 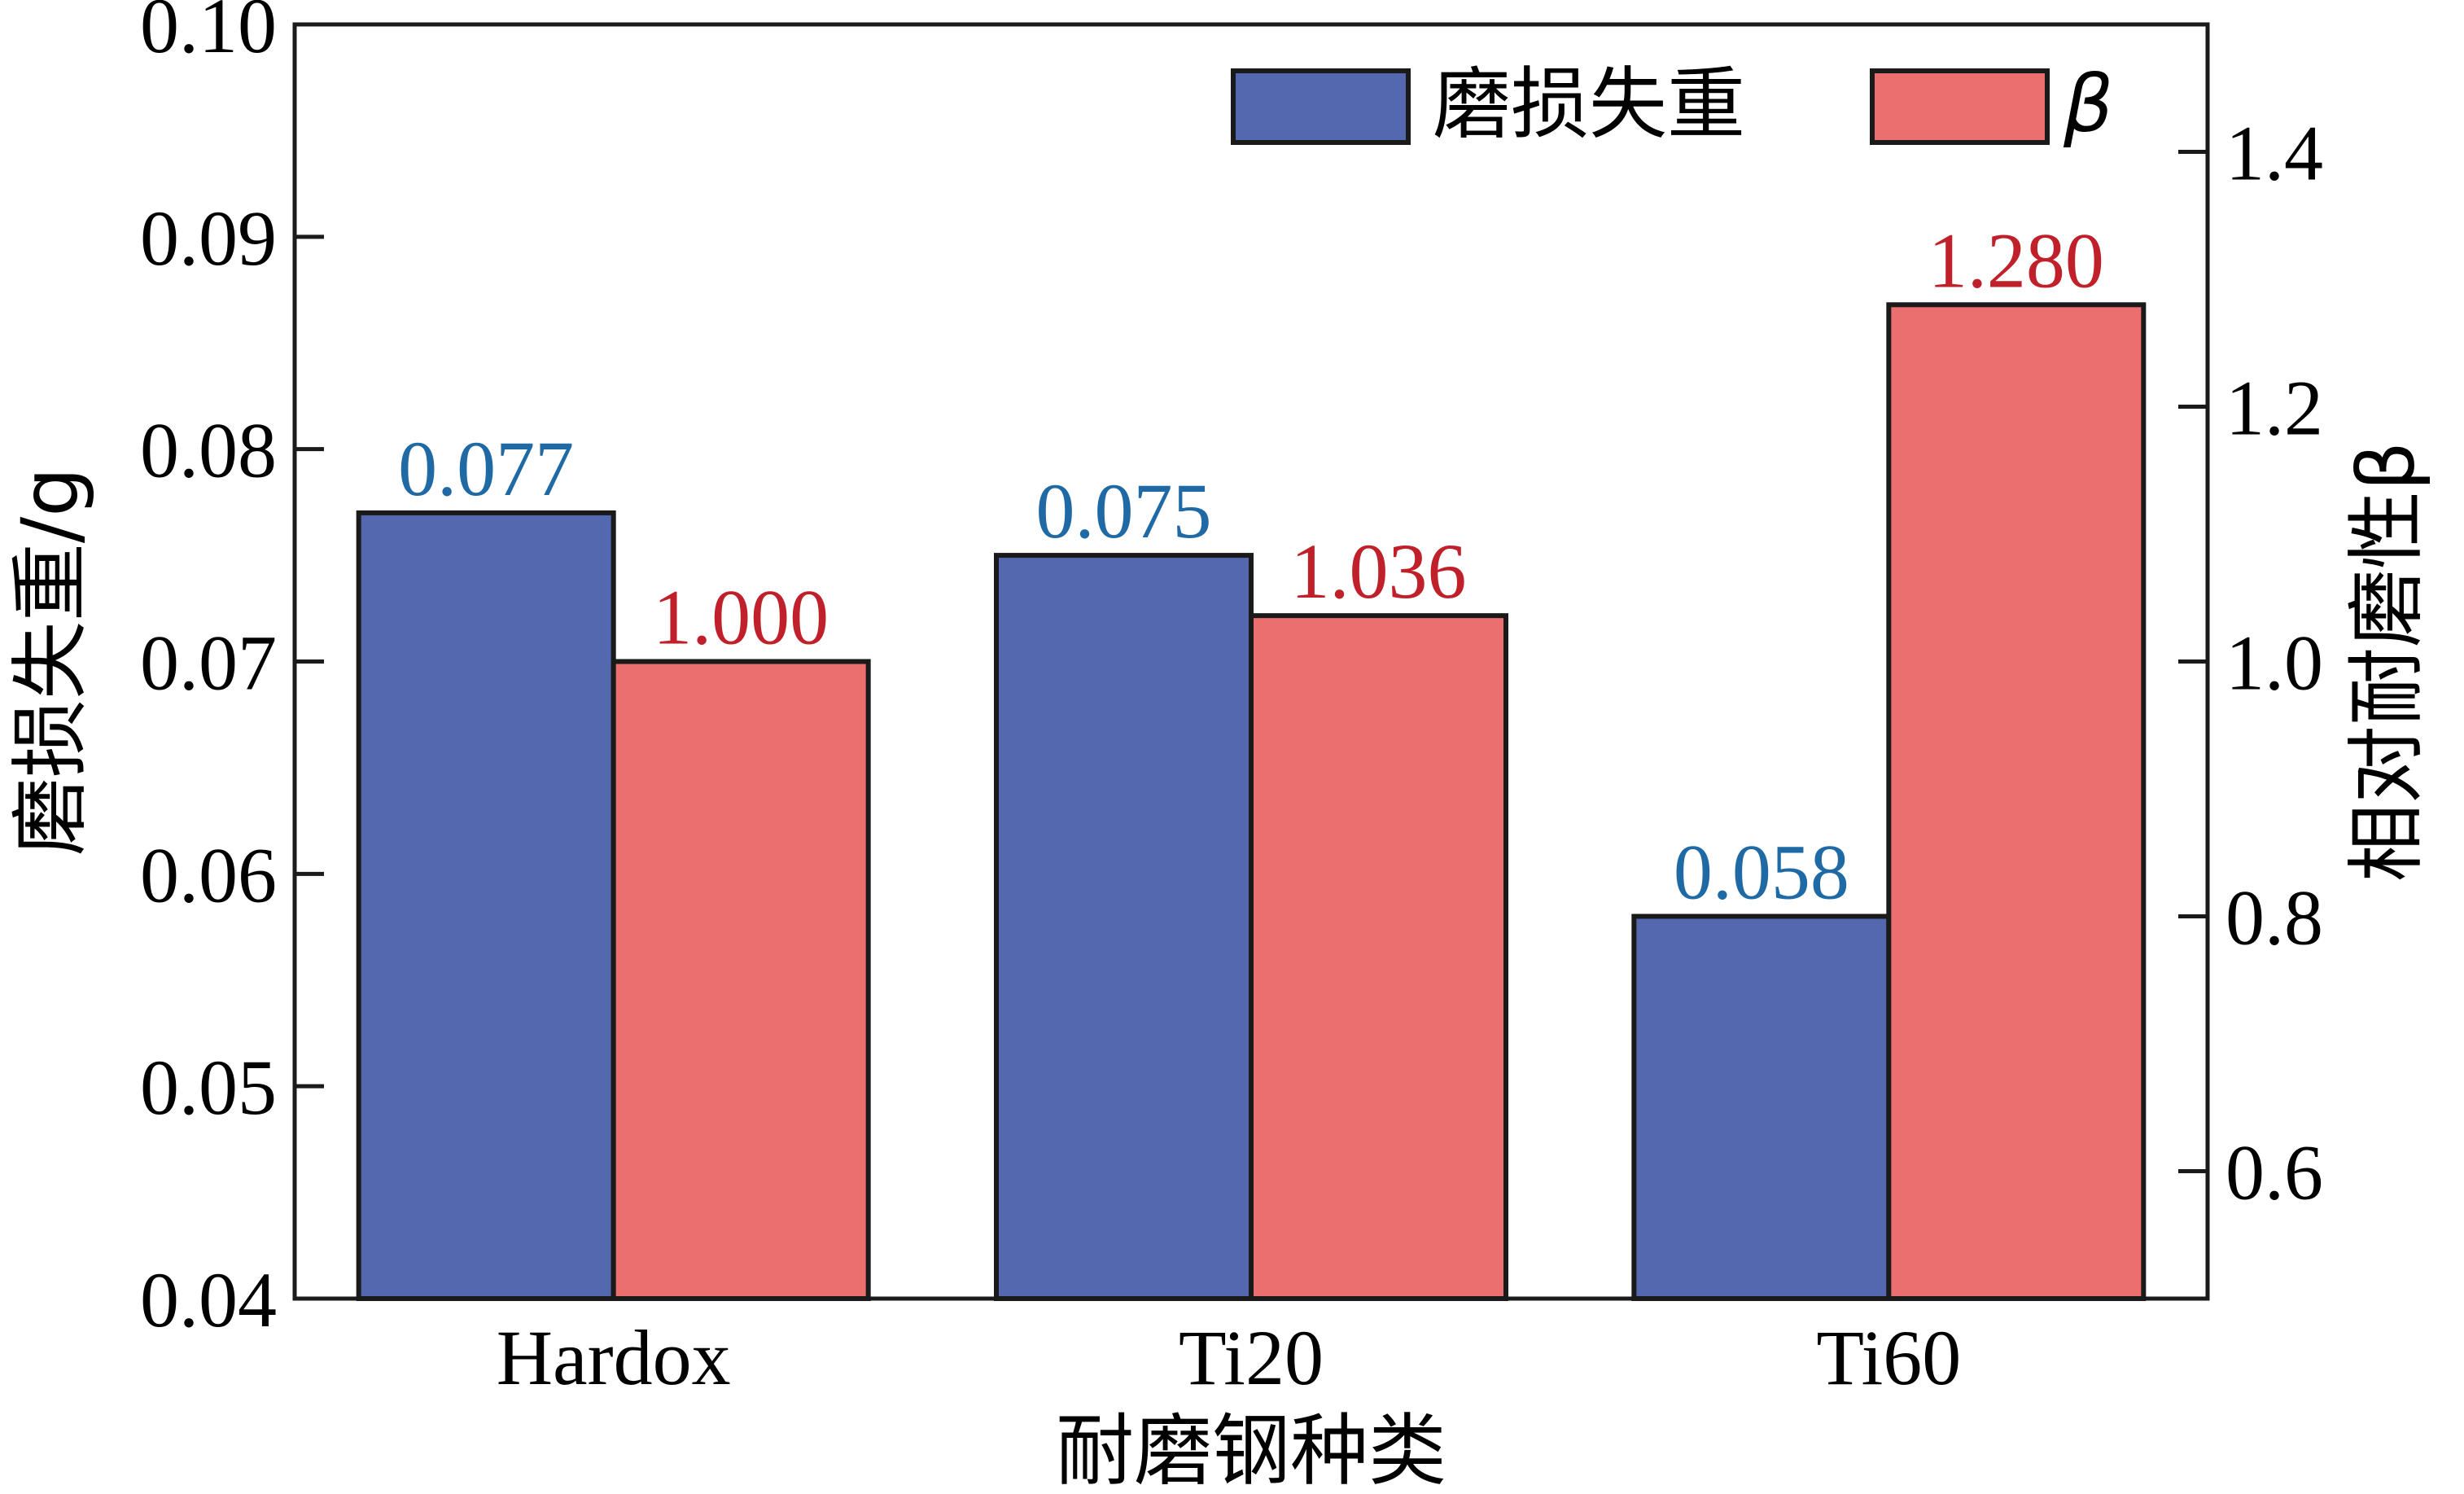 What do you see at coordinates (209, 450) in the screenshot?
I see `y-left-tick-label: 0.08` at bounding box center [209, 450].